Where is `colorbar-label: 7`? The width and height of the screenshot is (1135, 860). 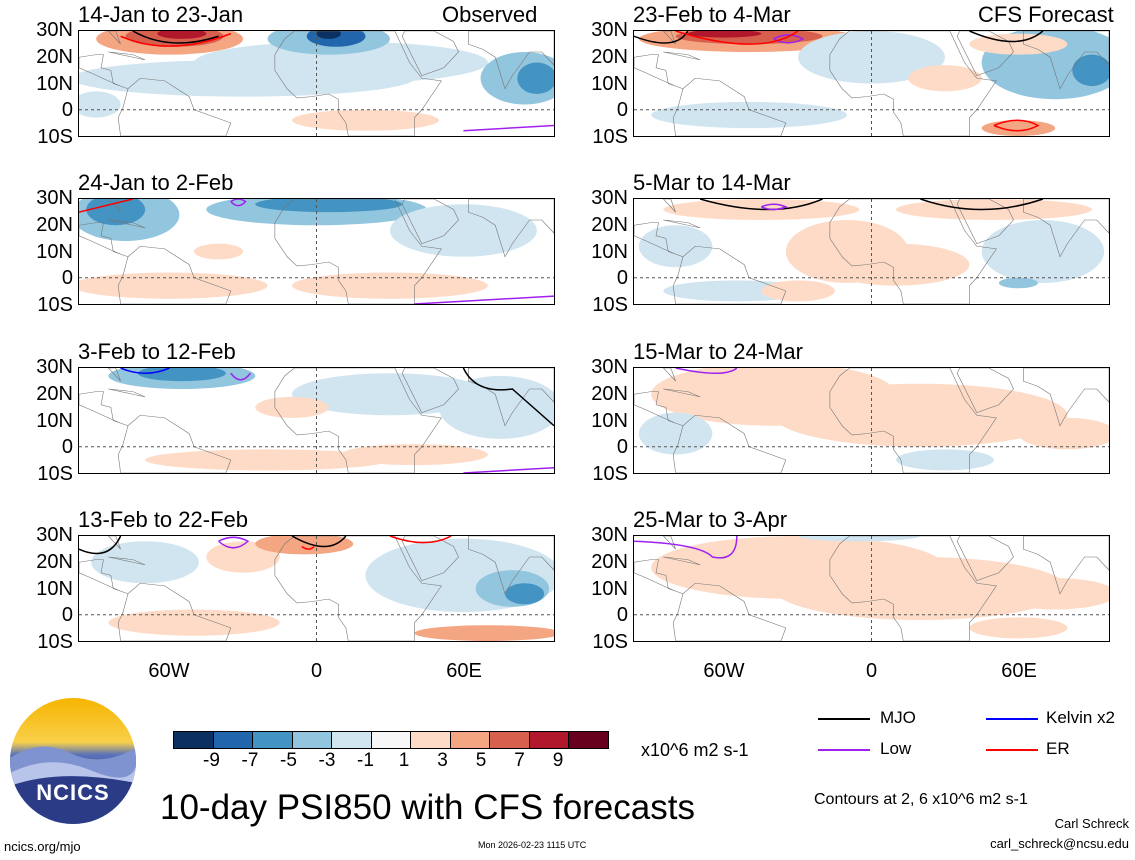 colorbar-label: 7 is located at coordinates (519, 760).